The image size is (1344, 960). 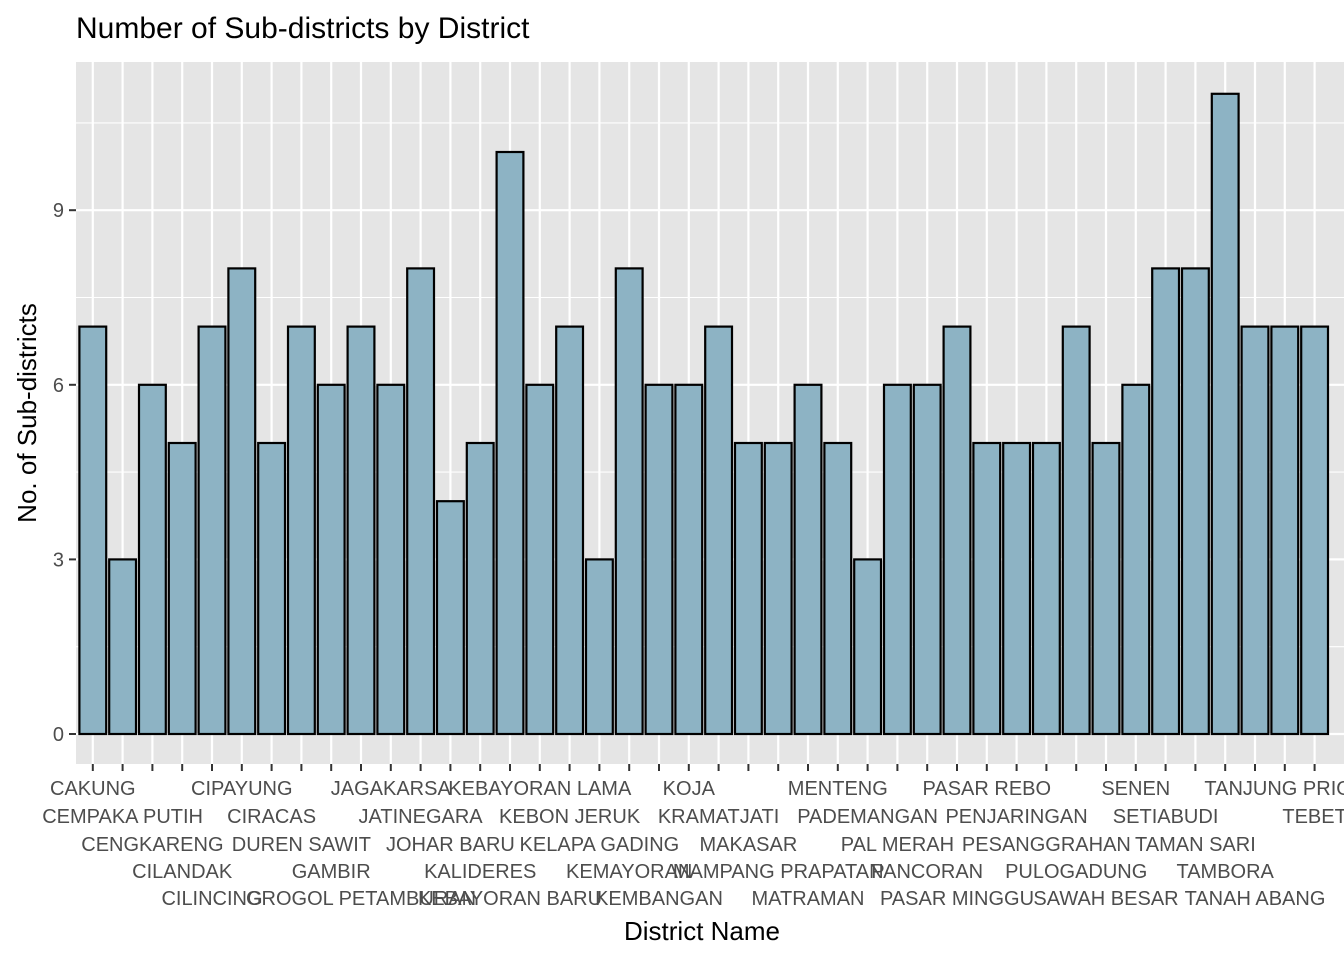 I want to click on y-tick-label: 6, so click(x=58, y=386).